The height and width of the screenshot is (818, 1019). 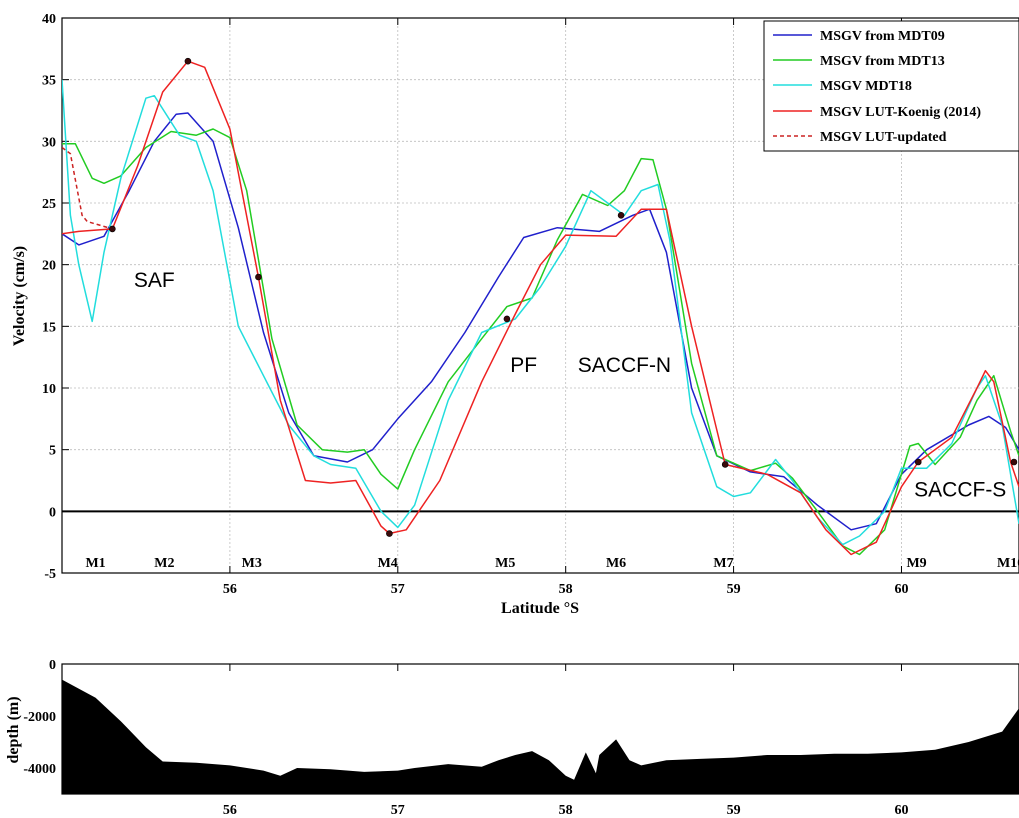 What do you see at coordinates (49, 204) in the screenshot?
I see `y-tick-label: 25` at bounding box center [49, 204].